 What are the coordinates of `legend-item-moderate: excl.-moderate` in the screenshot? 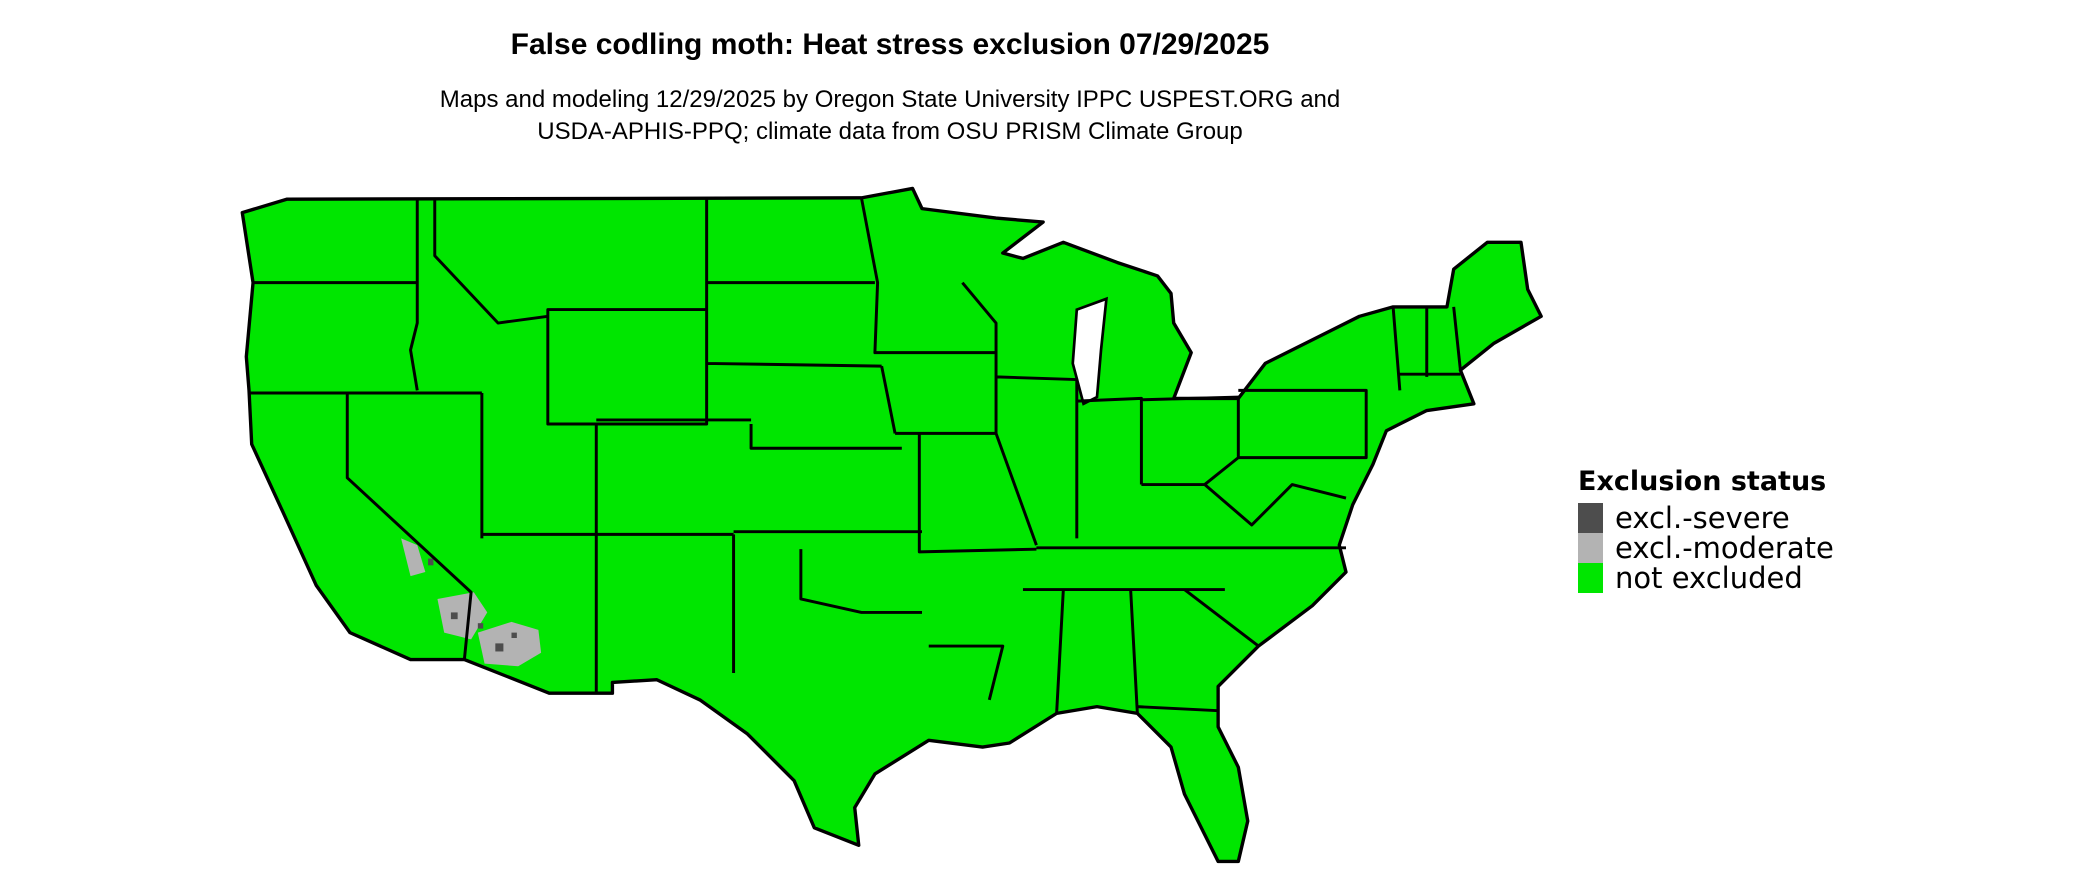 It's located at (1706, 548).